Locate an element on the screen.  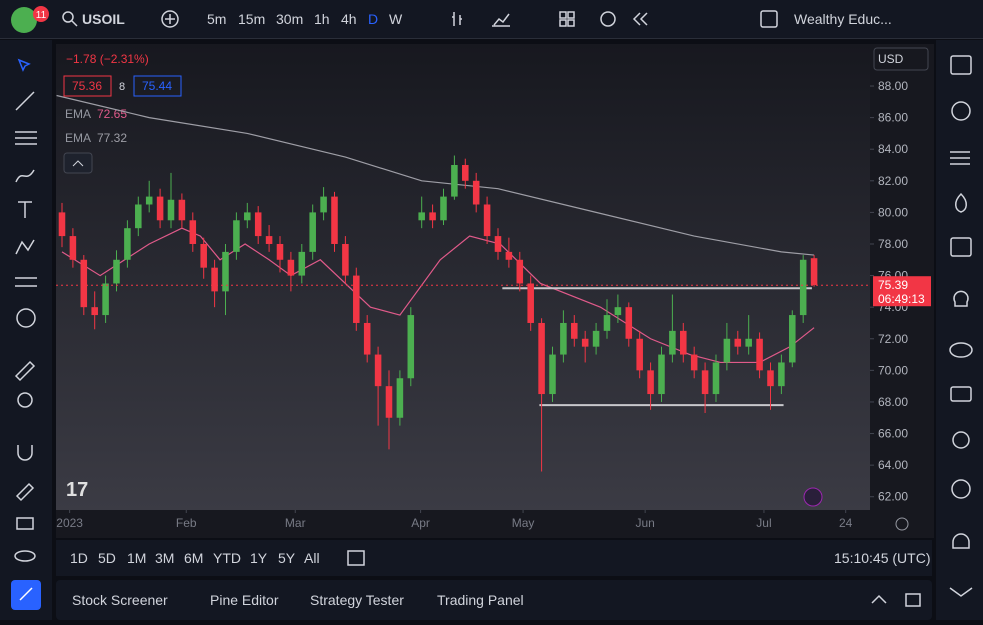
range: 3M is located at coordinates (165, 558).